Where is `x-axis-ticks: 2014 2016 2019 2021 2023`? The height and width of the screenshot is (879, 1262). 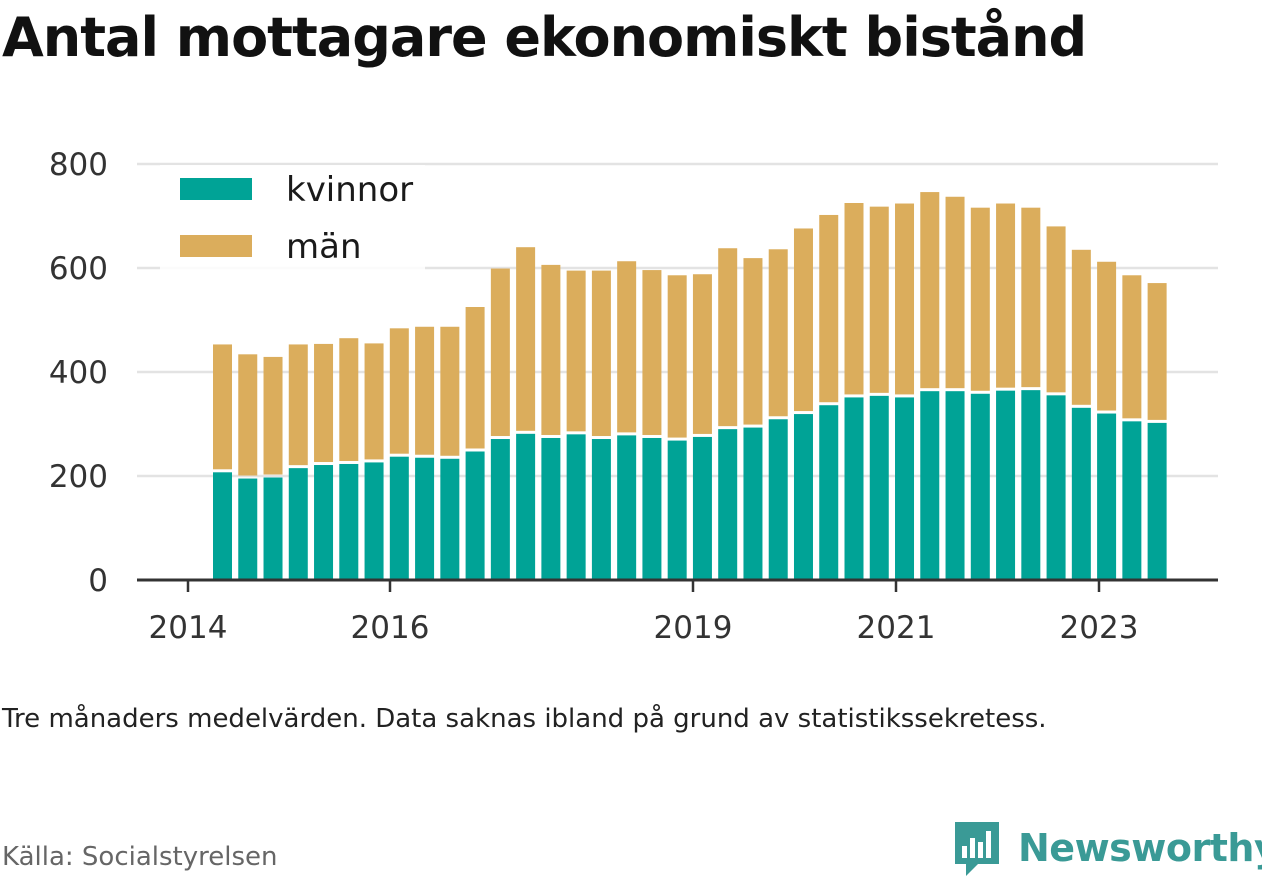
x-axis-ticks: 2014 2016 2019 2021 2023 is located at coordinates (644, 613).